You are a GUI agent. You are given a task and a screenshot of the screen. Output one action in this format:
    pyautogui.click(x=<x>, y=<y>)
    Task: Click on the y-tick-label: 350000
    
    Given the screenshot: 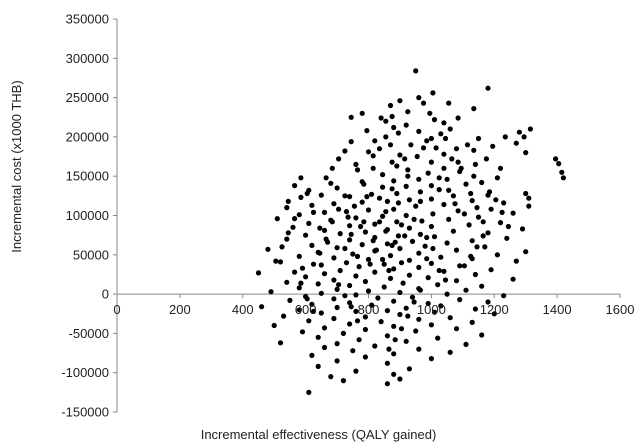 What is the action you would take?
    pyautogui.click(x=87, y=19)
    